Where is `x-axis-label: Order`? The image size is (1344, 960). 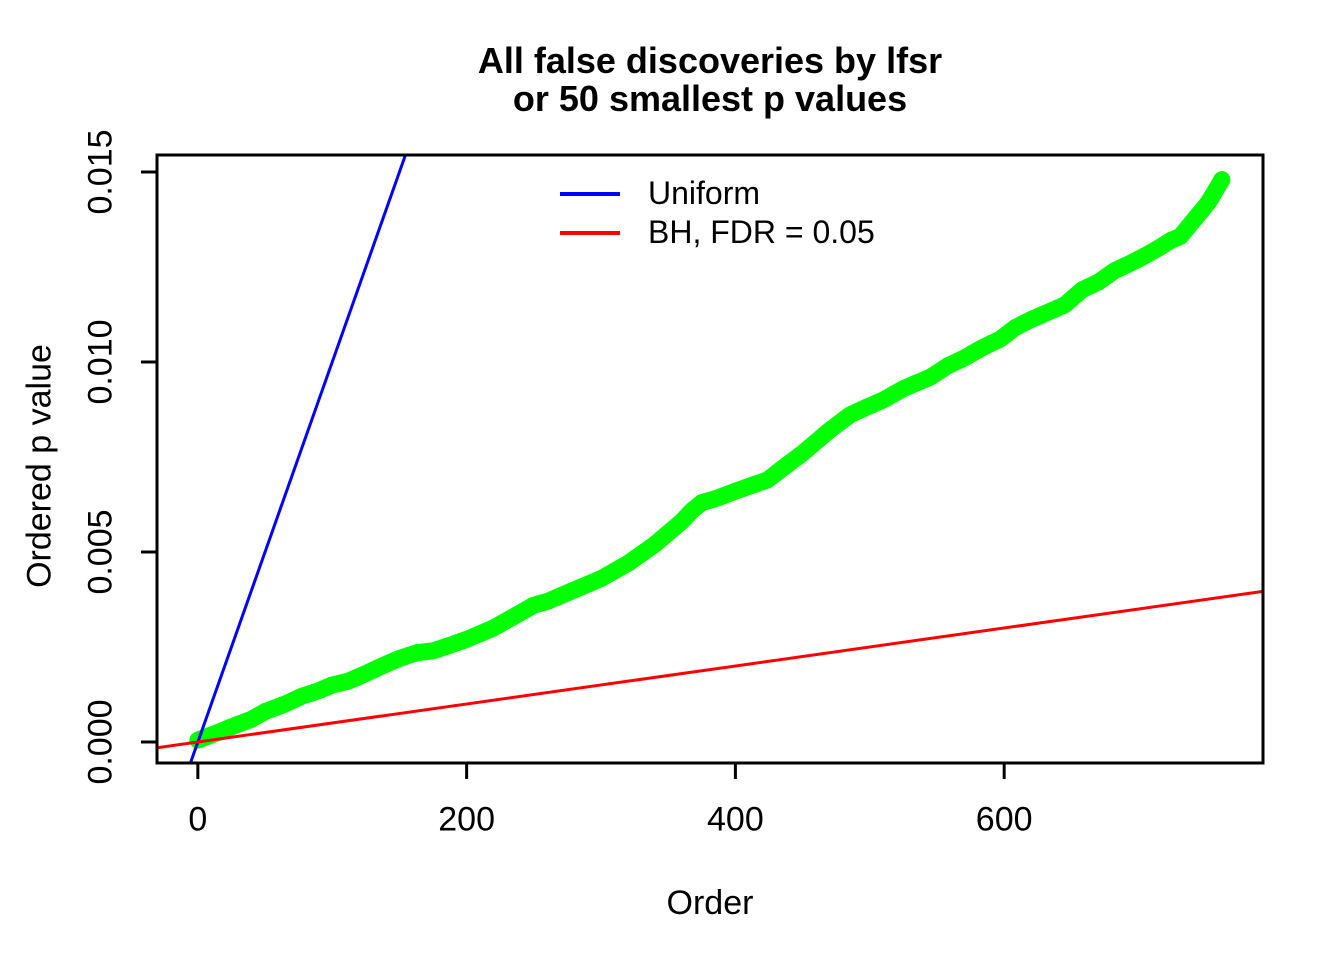
x-axis-label: Order is located at coordinates (710, 903).